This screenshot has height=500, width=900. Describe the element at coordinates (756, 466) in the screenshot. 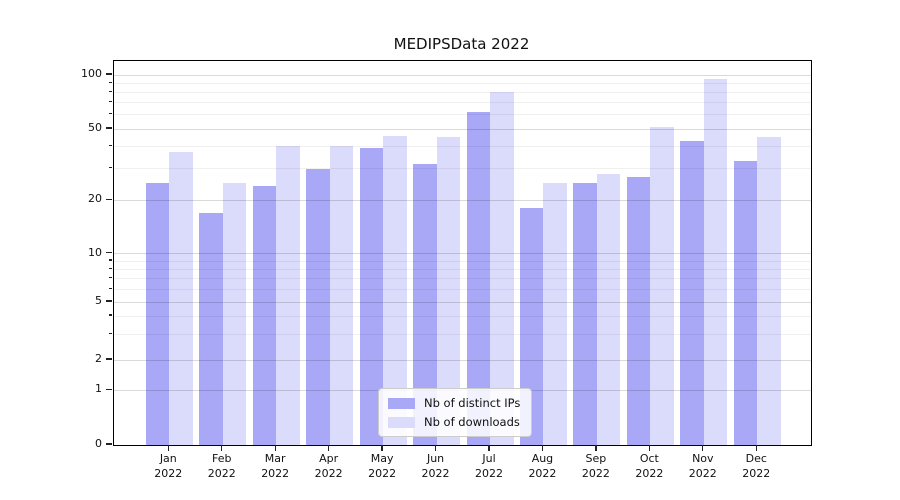

I see `x-tick-label-dec: Dec 2022` at that location.